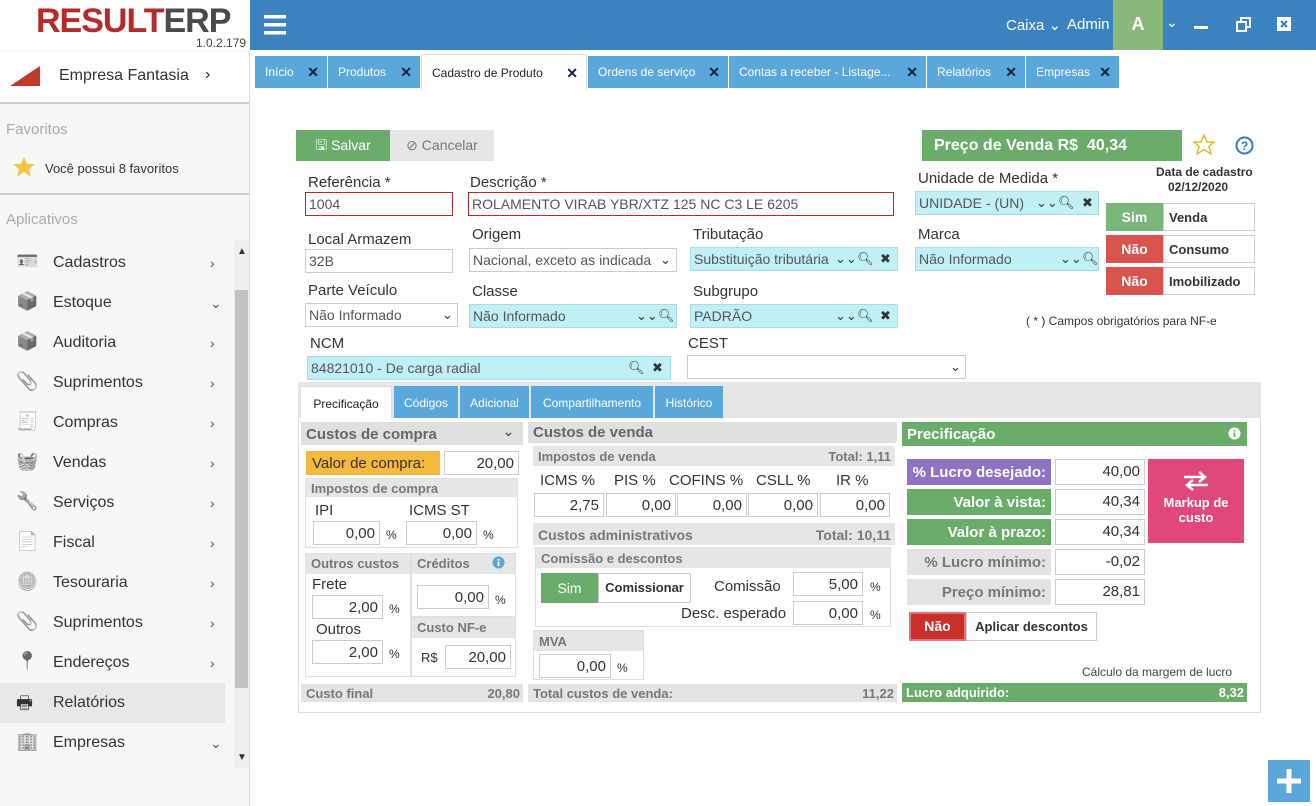  I want to click on favorite-star-icon, so click(1204, 144).